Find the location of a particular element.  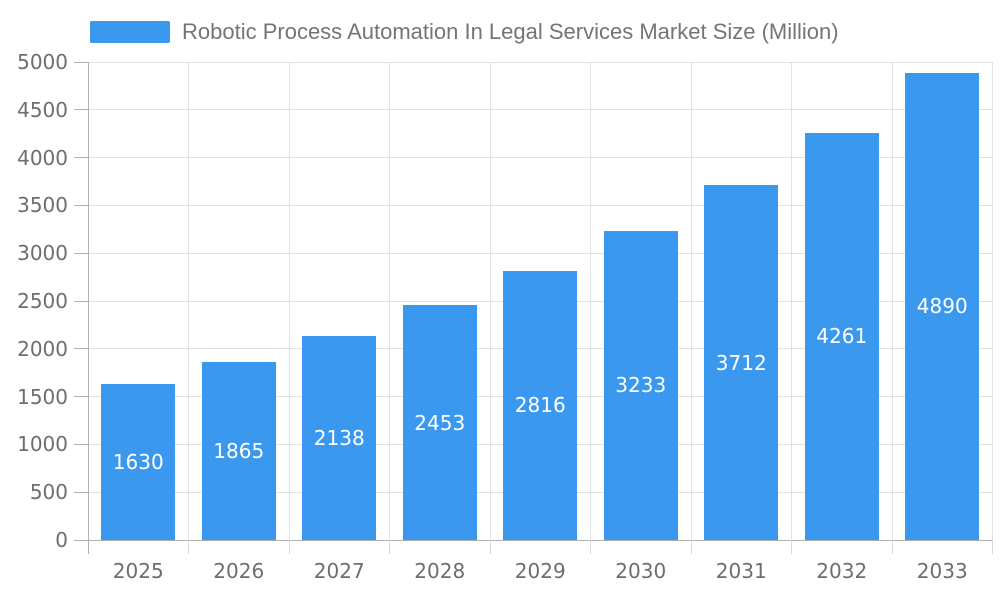

x-axis-label: 2032 is located at coordinates (842, 571).